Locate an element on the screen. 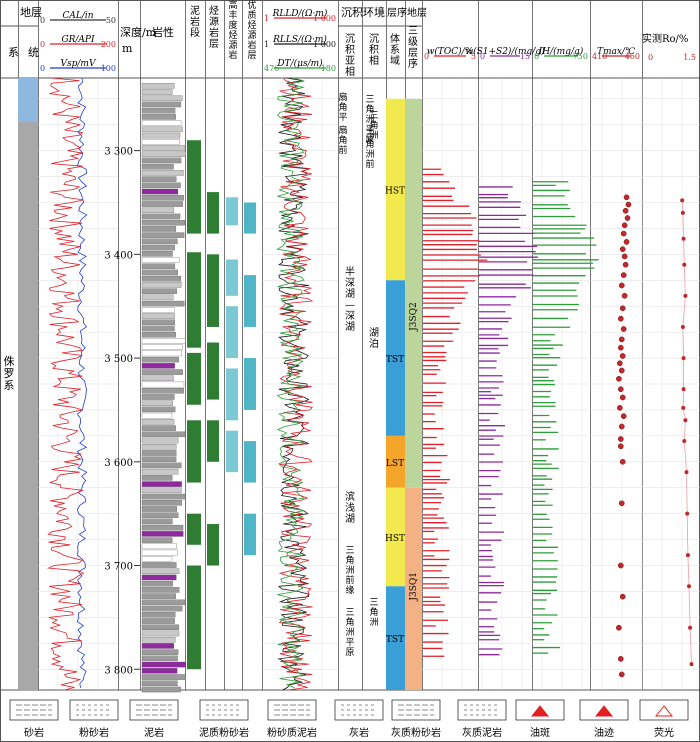 Image resolution: width=700 pixels, height=742 pixels. system-header: 系 is located at coordinates (13, 52).